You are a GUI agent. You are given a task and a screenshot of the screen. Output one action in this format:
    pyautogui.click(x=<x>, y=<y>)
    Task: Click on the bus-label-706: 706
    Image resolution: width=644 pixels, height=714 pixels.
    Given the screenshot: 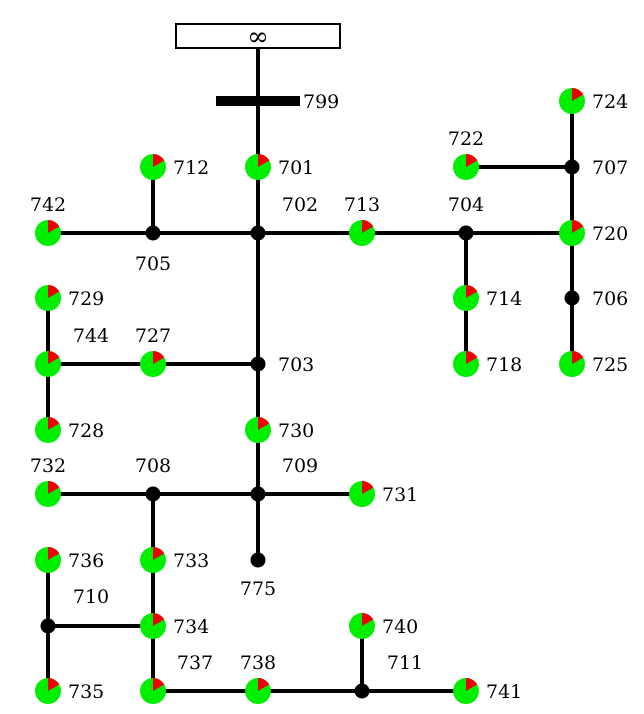 What is the action you would take?
    pyautogui.click(x=610, y=299)
    